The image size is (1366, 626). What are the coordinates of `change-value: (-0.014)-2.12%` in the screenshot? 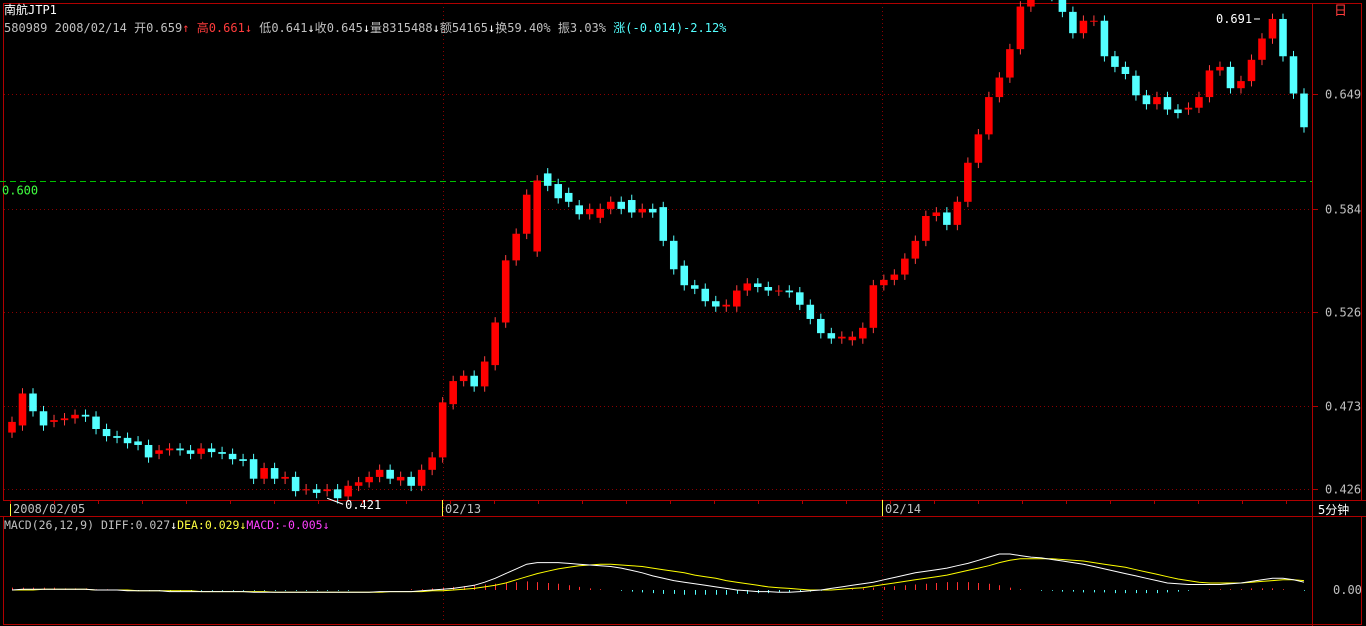 It's located at (676, 28).